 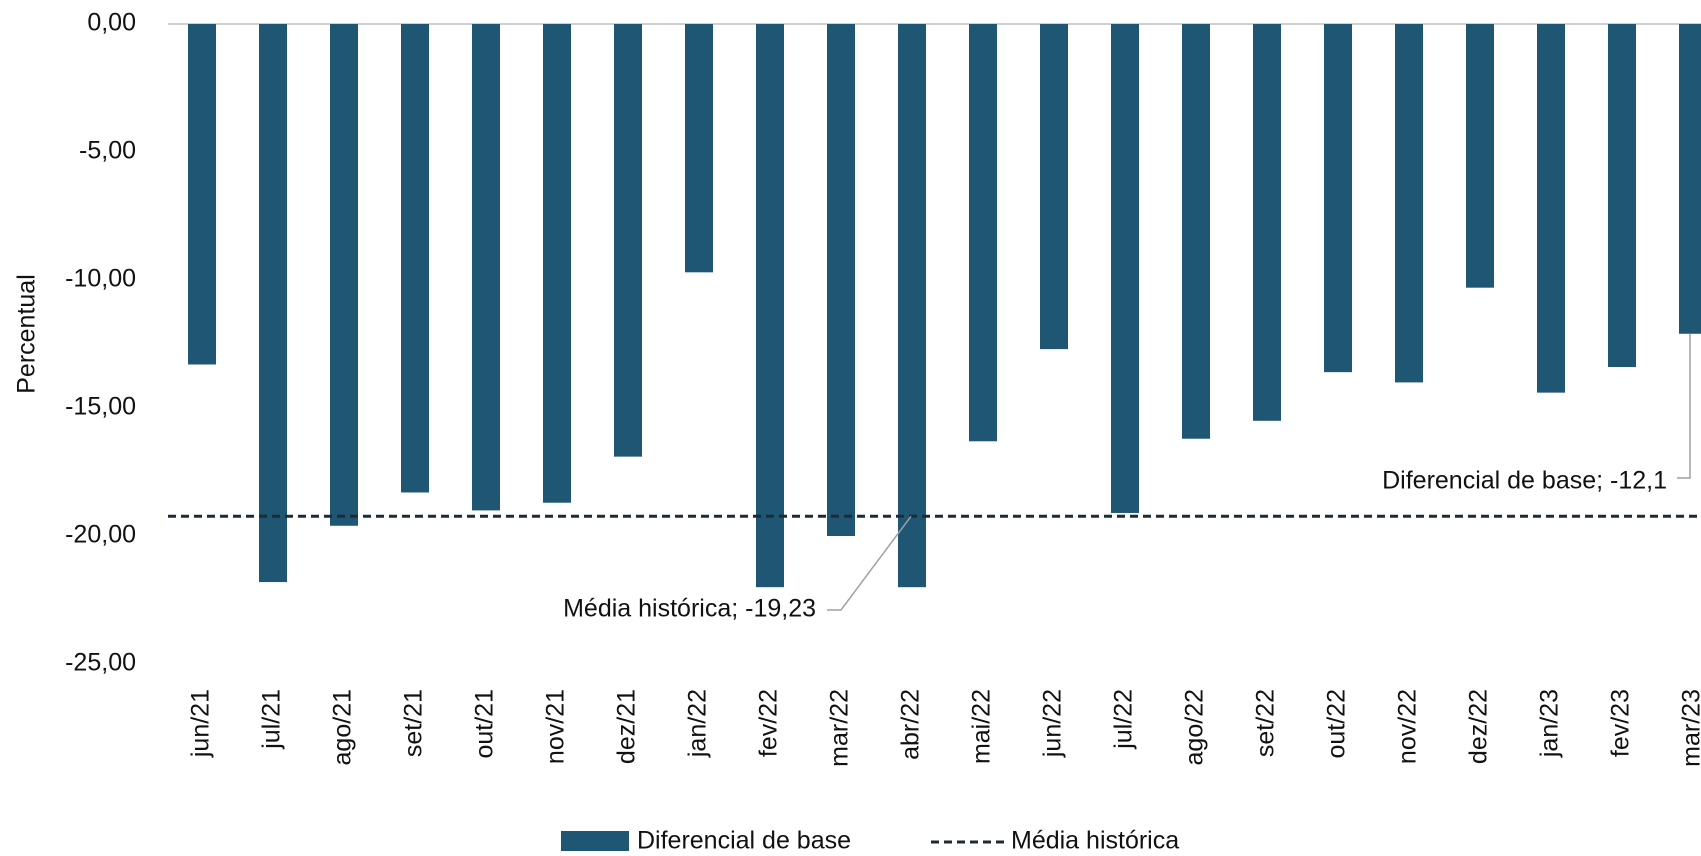 What do you see at coordinates (1053, 723) in the screenshot?
I see `x-tick-label: jun/22` at bounding box center [1053, 723].